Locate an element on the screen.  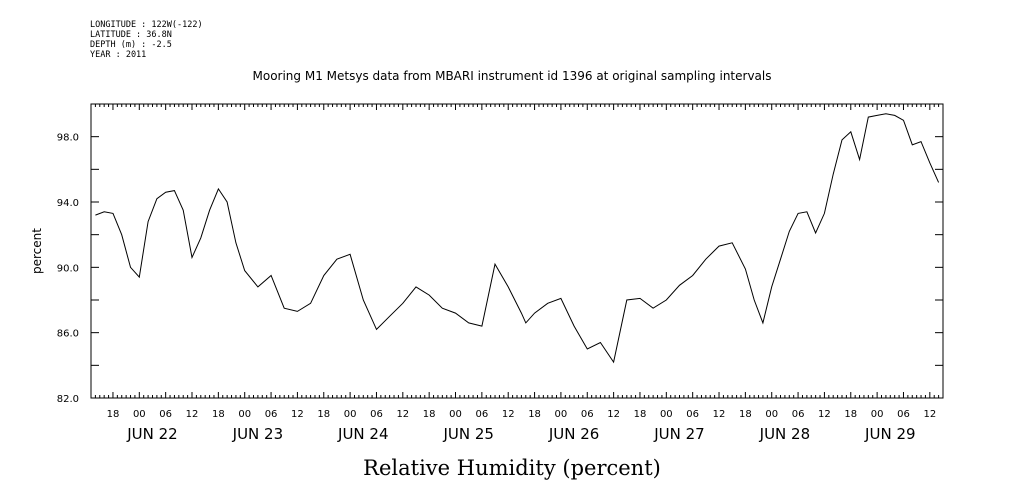
x-day-label: JUN 29 is located at coordinates (889, 434).